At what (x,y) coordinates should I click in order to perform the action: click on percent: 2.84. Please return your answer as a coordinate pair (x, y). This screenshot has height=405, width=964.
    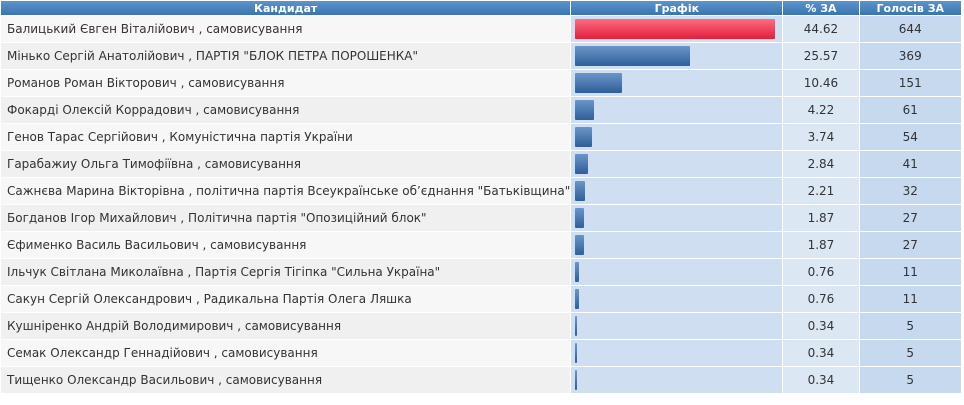
    Looking at the image, I should click on (821, 164).